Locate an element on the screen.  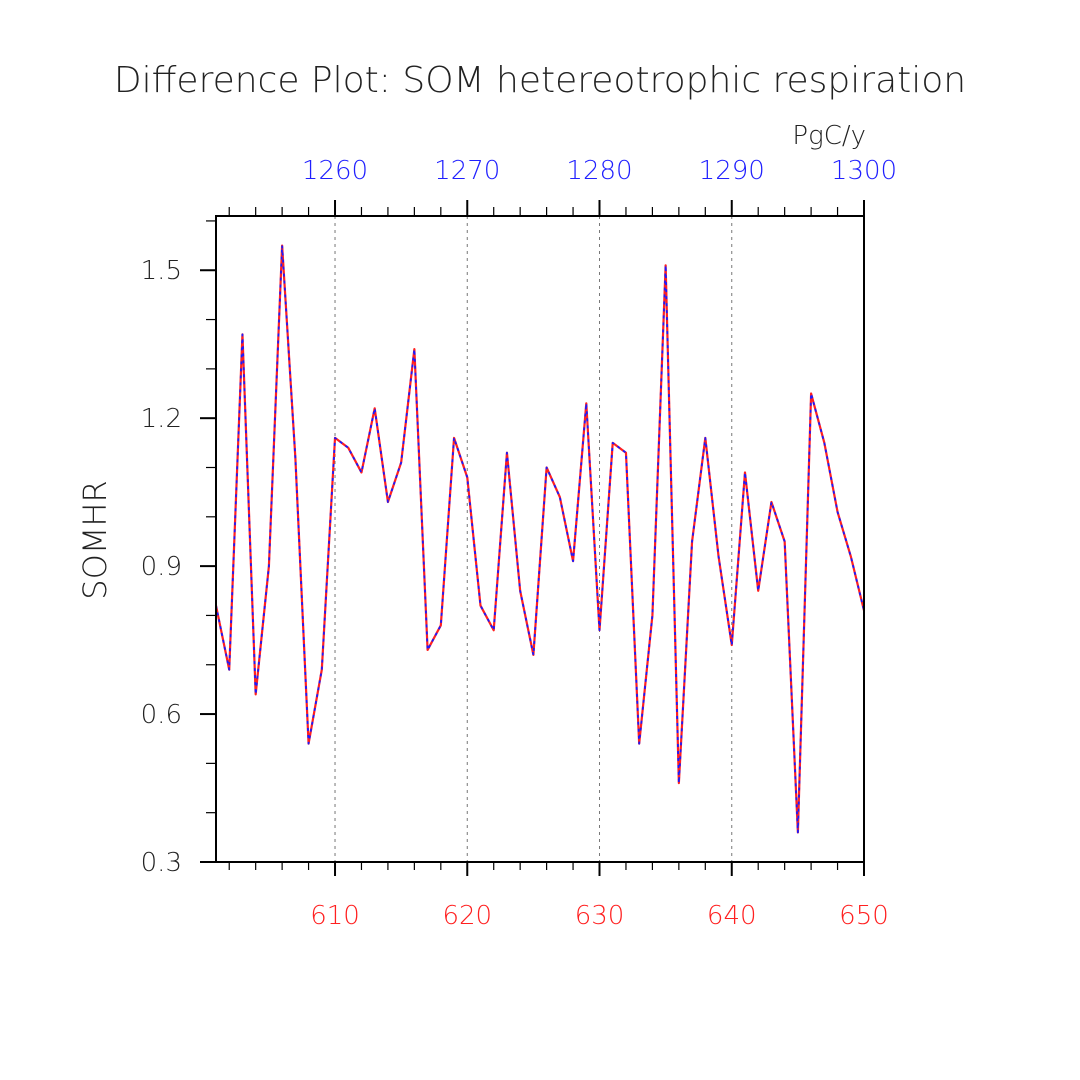
x-tick-label-top-1290: 1290 is located at coordinates (732, 171).